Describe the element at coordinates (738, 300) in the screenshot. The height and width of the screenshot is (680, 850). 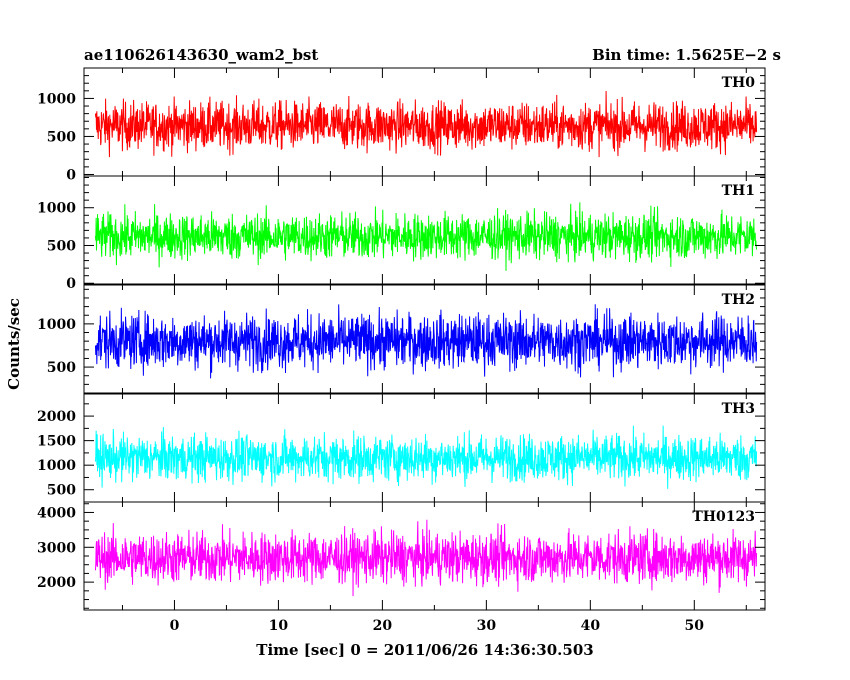
I see `panel-label: TH2` at that location.